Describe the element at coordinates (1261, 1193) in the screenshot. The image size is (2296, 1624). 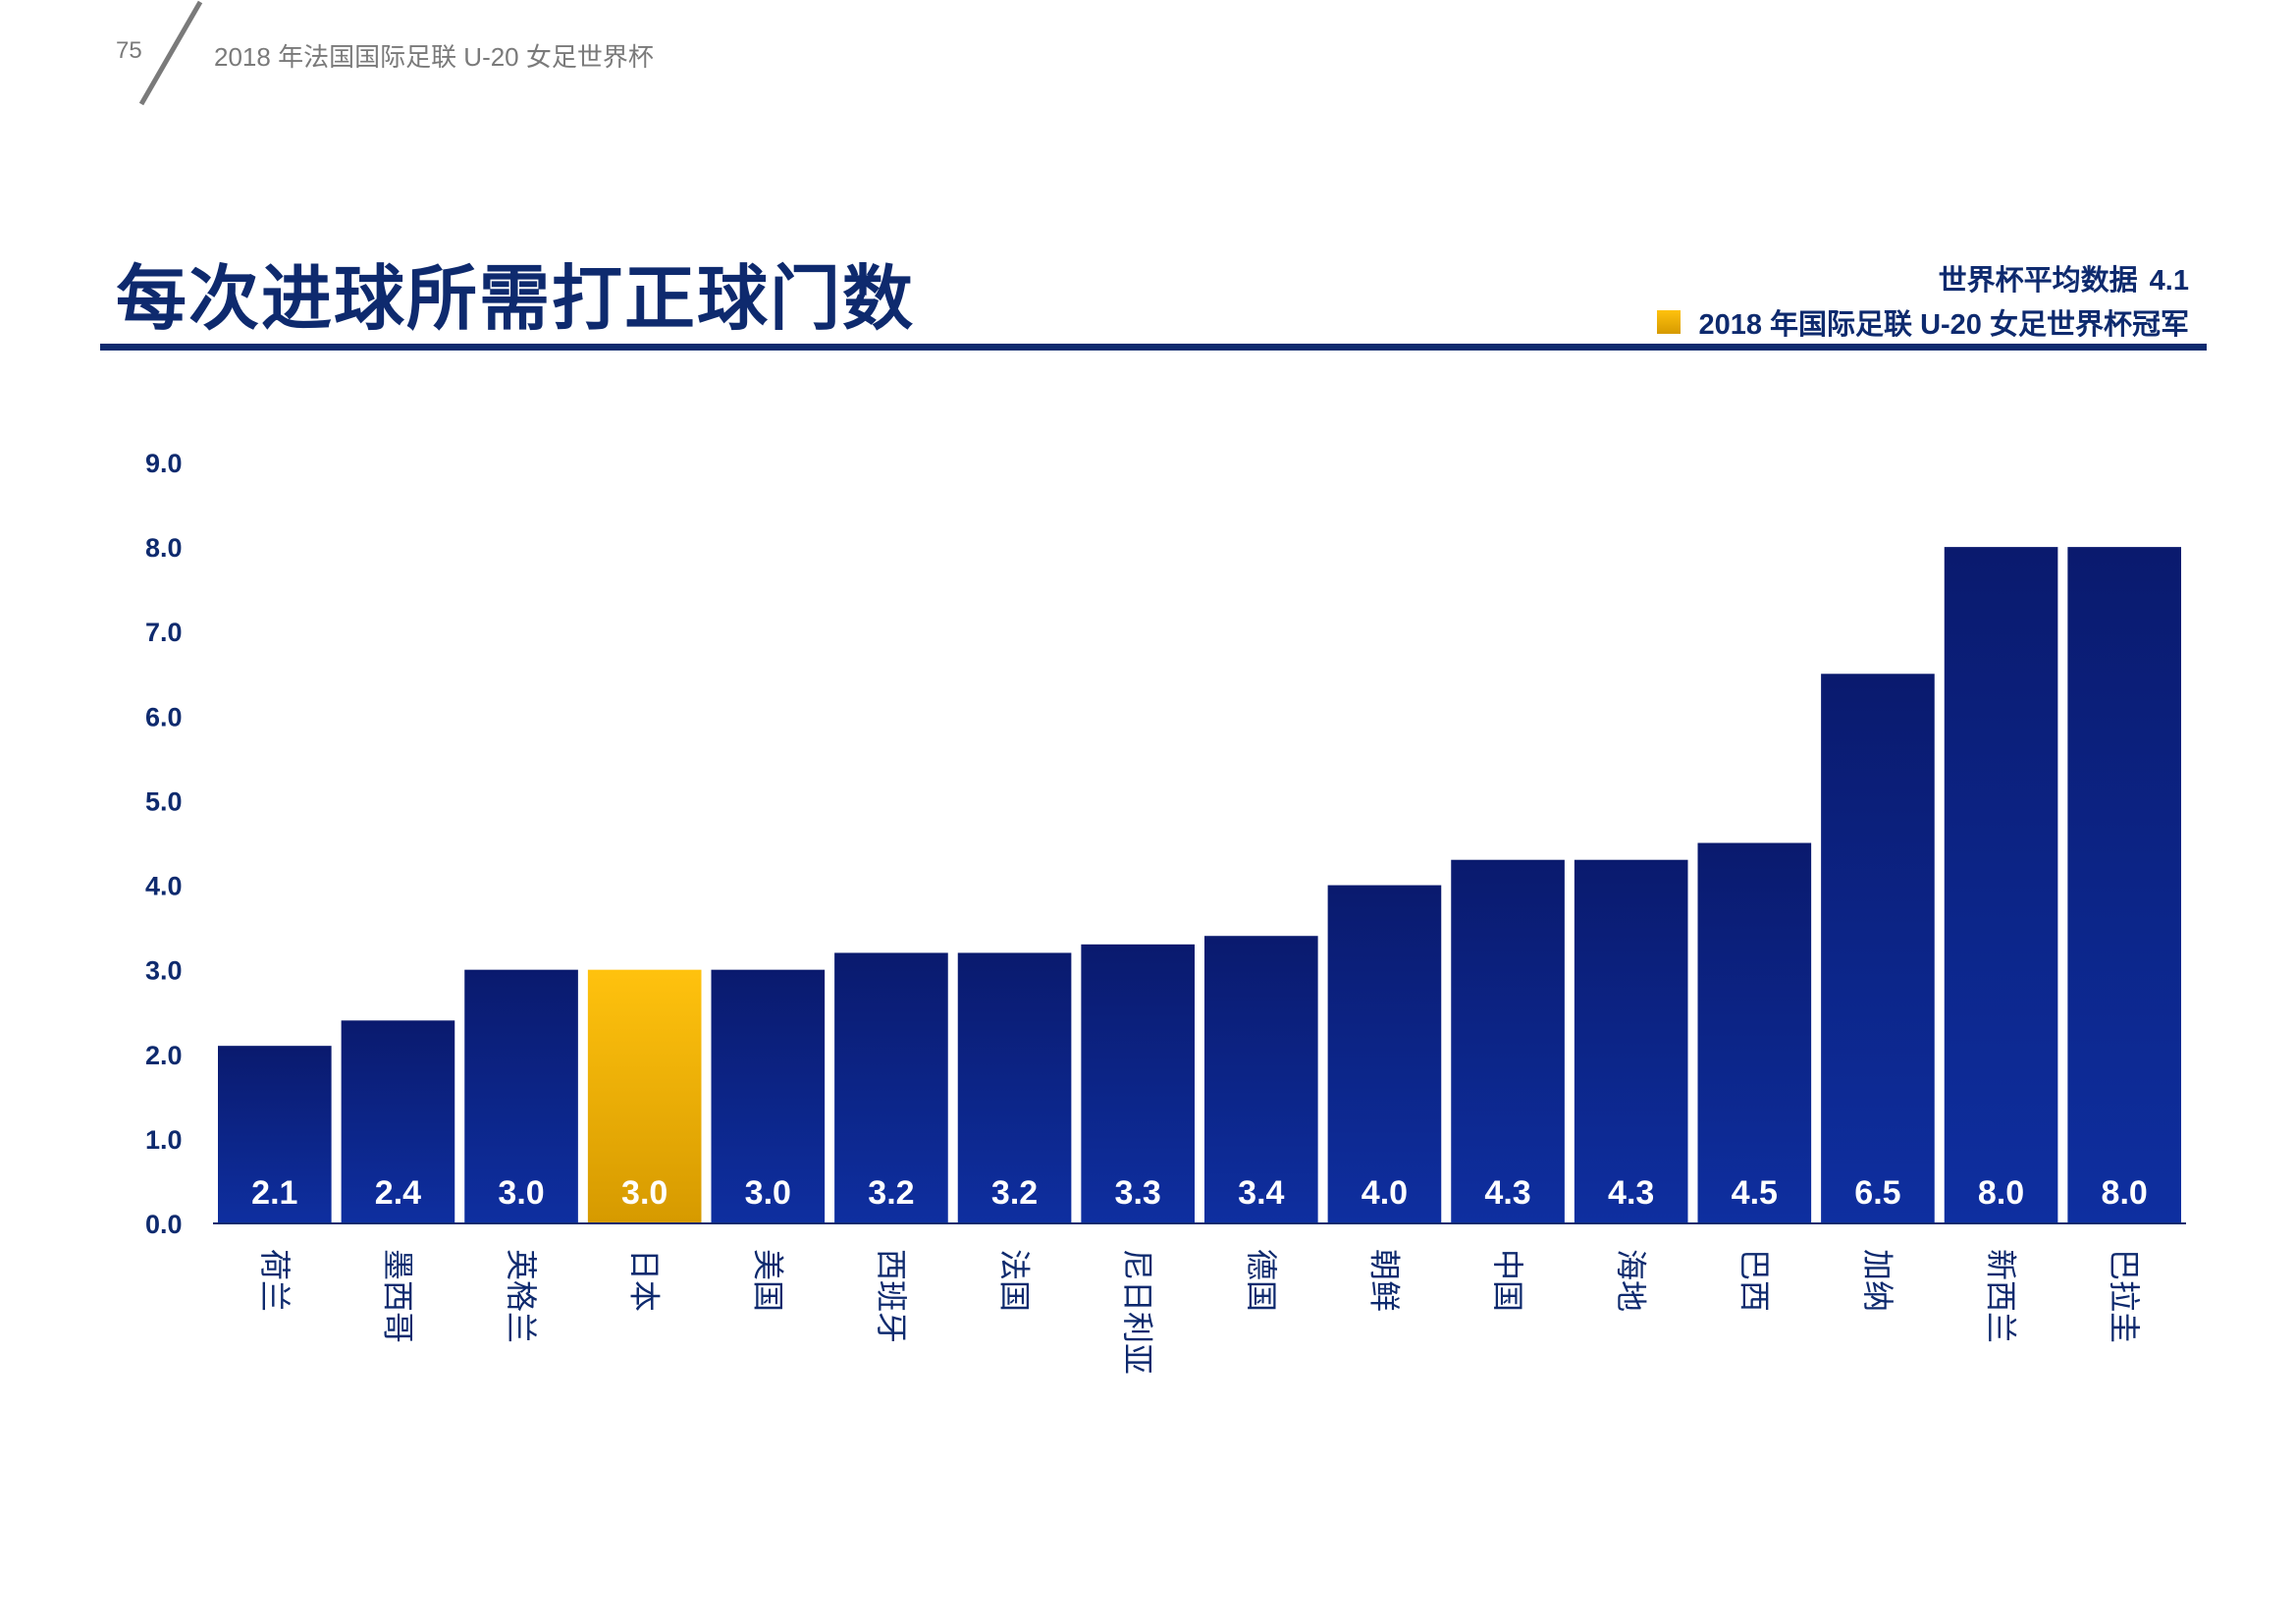
I see `bar-value-label: 3.4` at that location.